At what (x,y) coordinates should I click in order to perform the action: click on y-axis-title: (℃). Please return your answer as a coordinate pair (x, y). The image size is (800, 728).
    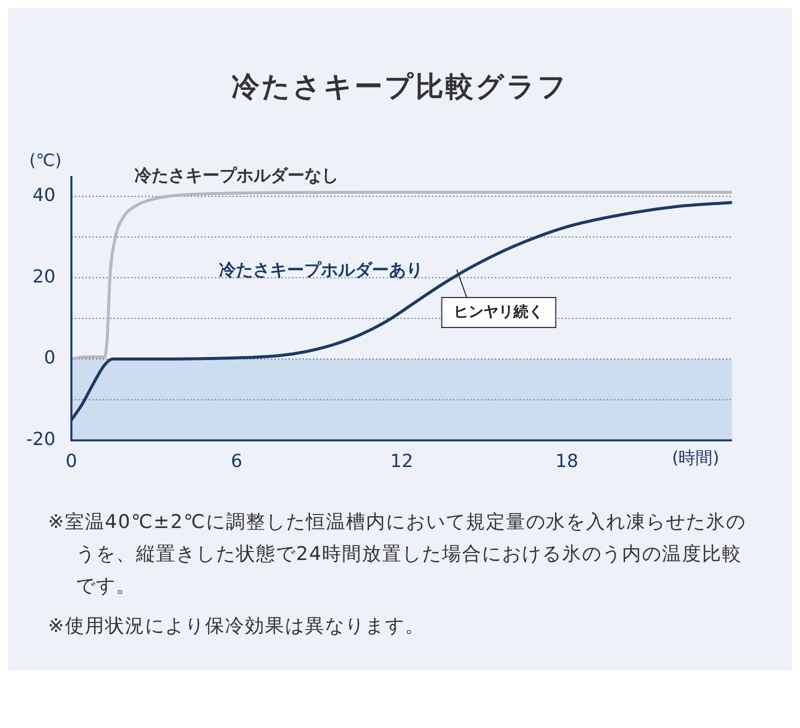
    Looking at the image, I should click on (45, 160).